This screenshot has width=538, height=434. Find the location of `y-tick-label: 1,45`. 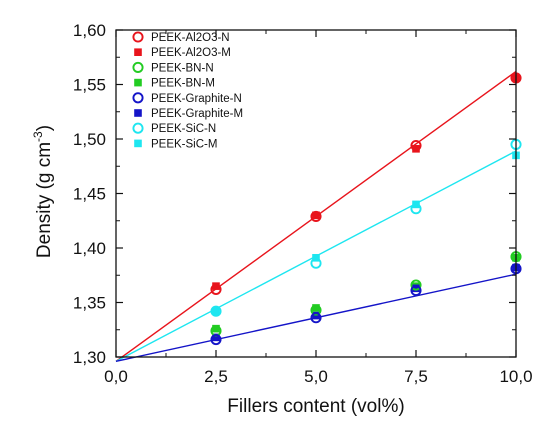

y-tick-label: 1,45 is located at coordinates (89, 194).